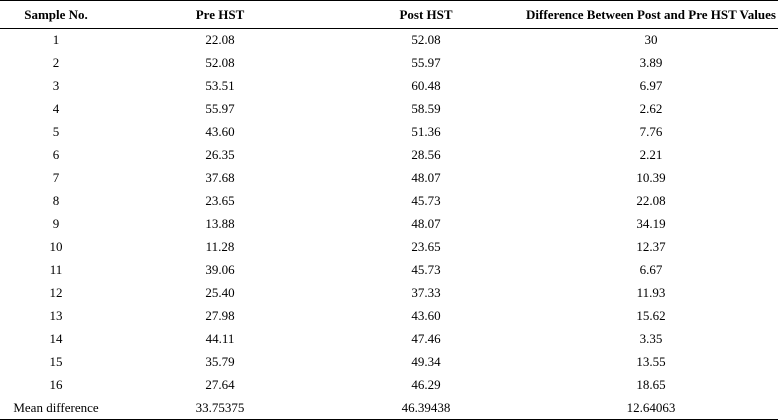 The image size is (778, 420). I want to click on cell-difference: 3.89, so click(651, 62).